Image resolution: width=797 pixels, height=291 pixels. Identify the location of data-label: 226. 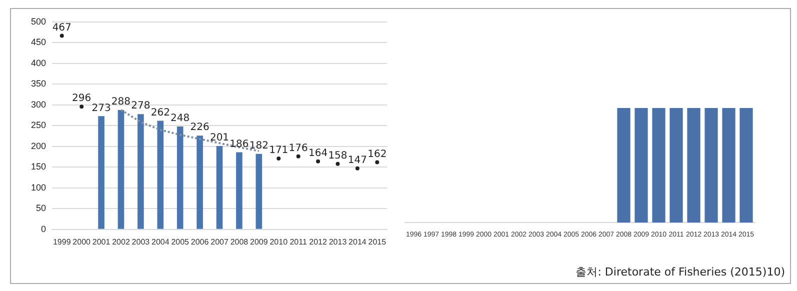
(200, 128).